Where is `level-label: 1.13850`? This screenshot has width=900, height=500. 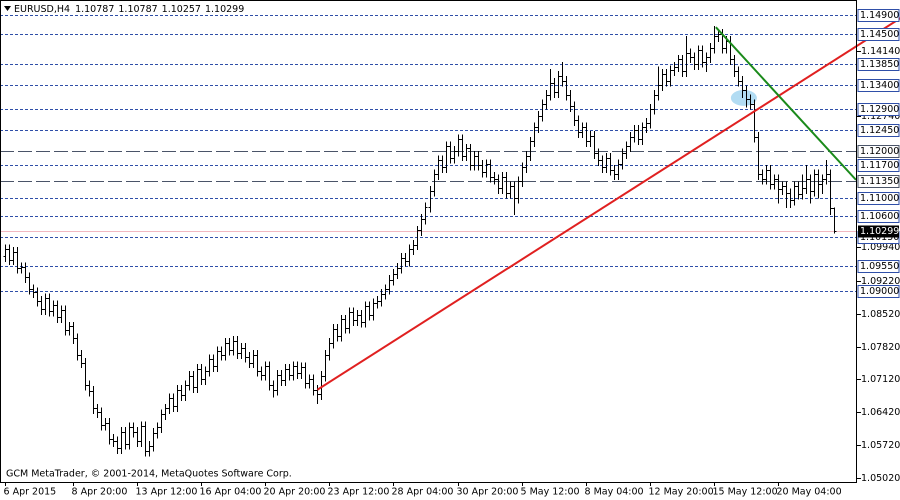 level-label: 1.13850 is located at coordinates (879, 64).